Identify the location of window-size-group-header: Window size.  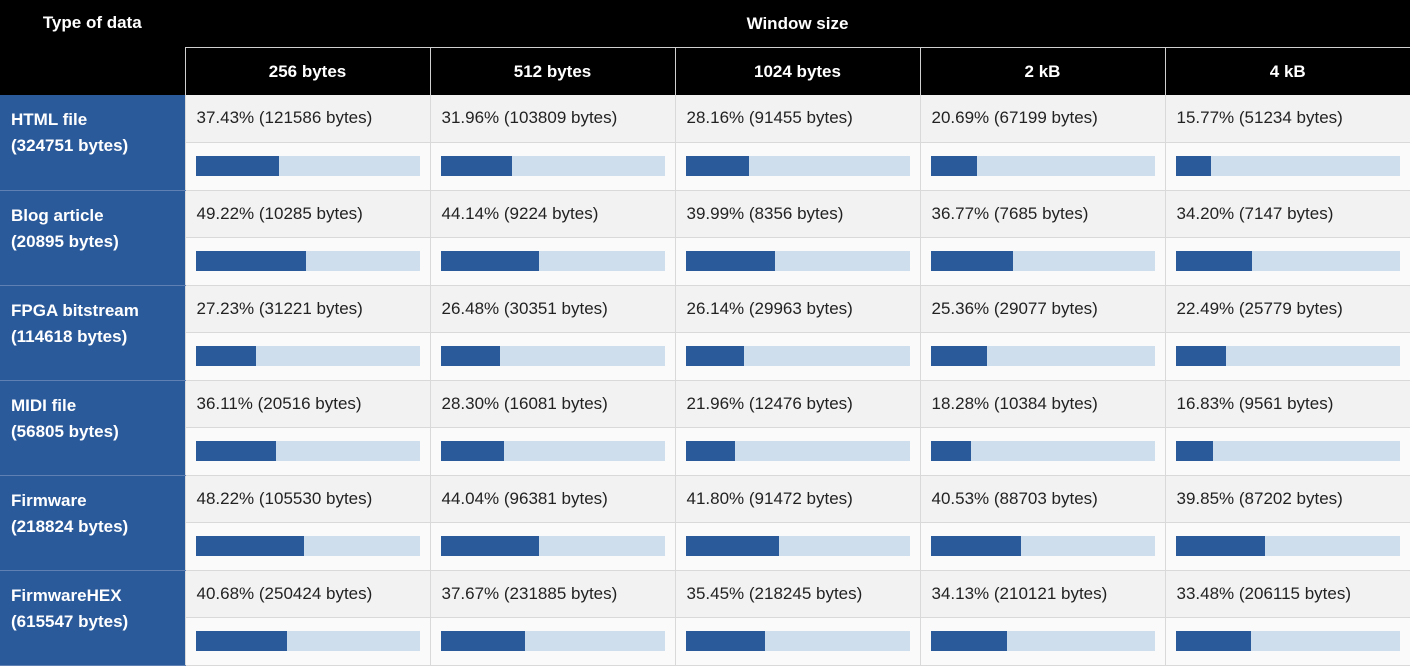
(797, 24).